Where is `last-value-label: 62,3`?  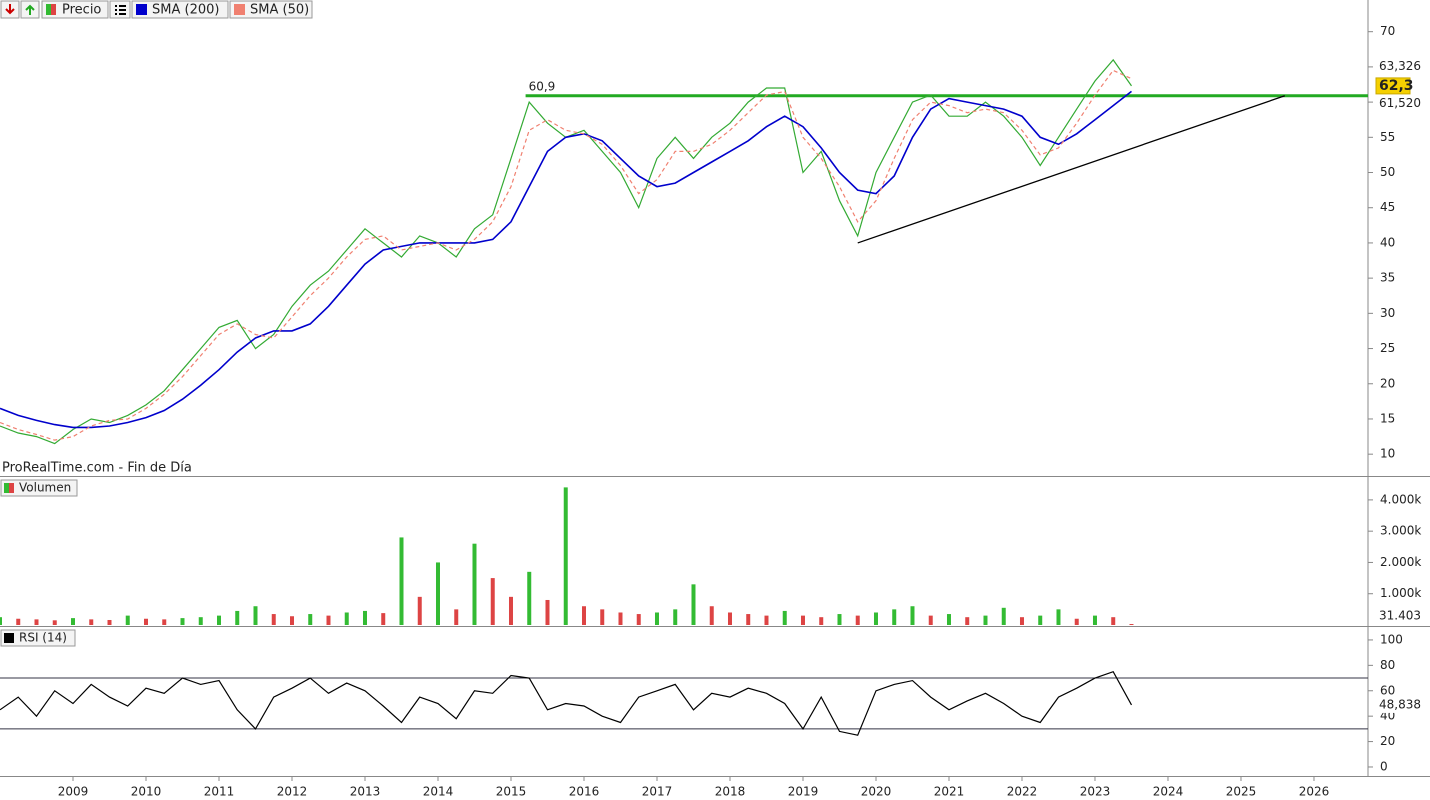
last-value-label: 62,3 is located at coordinates (1394, 86).